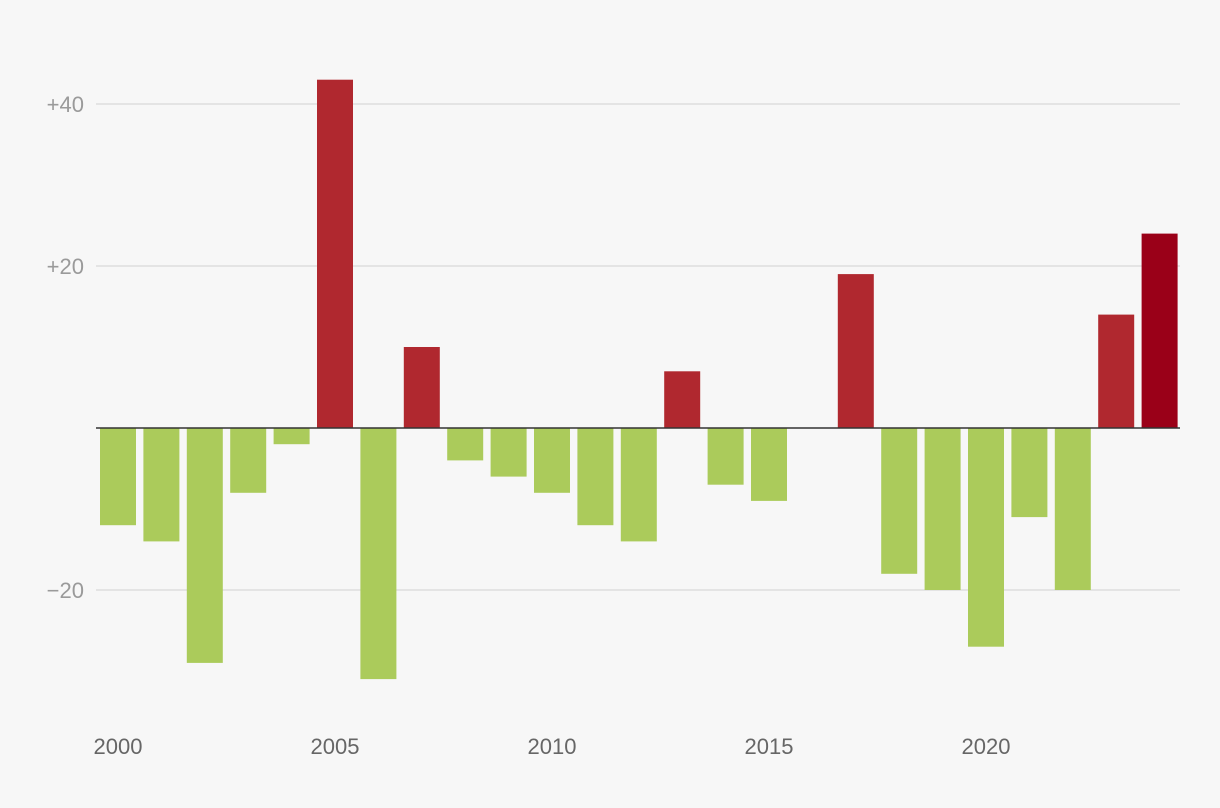  What do you see at coordinates (465, 444) in the screenshot?
I see `bar-2008` at bounding box center [465, 444].